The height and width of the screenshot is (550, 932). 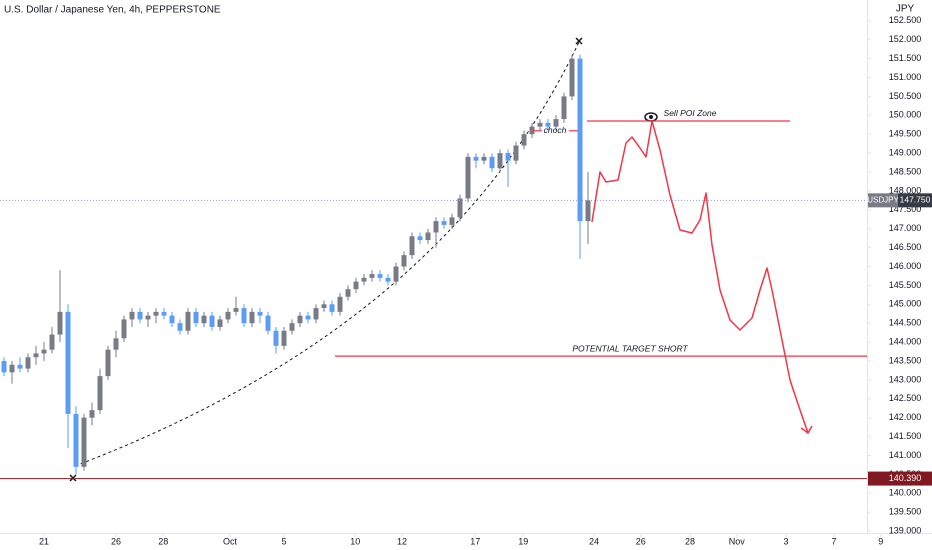 What do you see at coordinates (905, 266) in the screenshot?
I see `y-tick-label: 146.000` at bounding box center [905, 266].